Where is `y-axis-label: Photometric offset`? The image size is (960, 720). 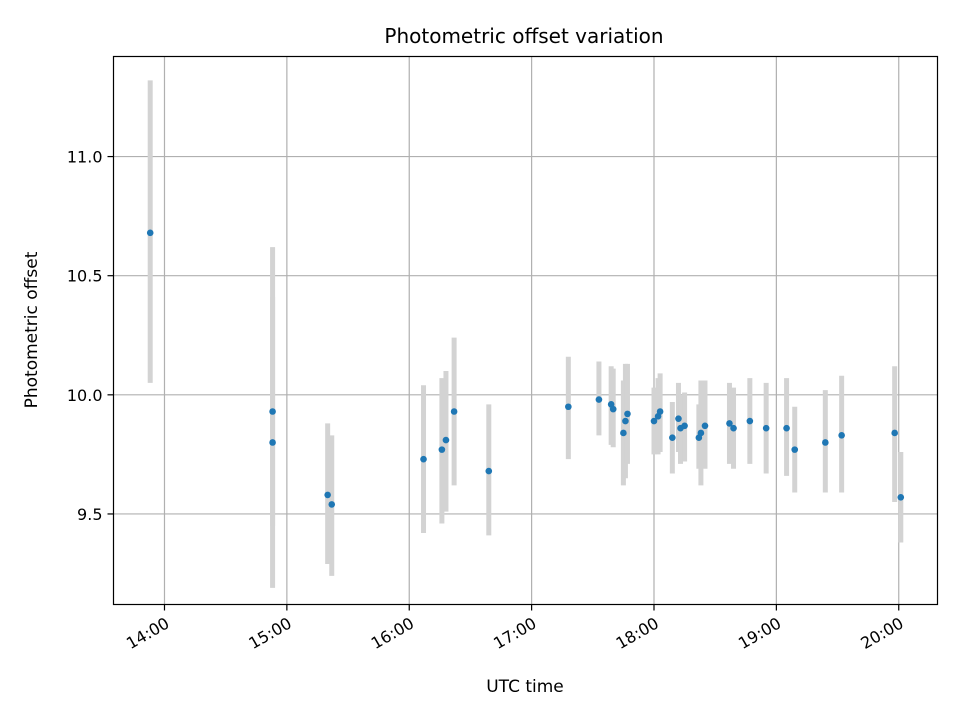
y-axis-label: Photometric offset is located at coordinates (32, 329).